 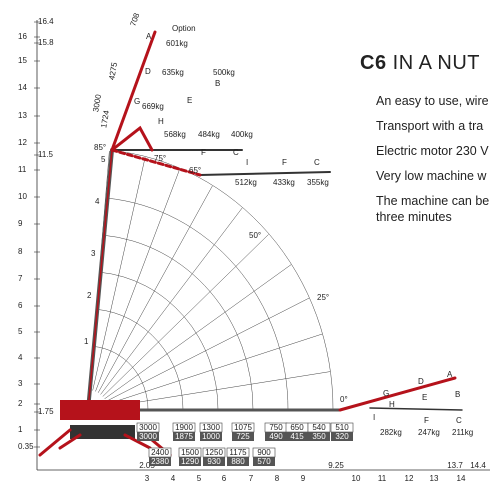 What do you see at coordinates (160, 452) in the screenshot?
I see `load-value: 2400` at bounding box center [160, 452].